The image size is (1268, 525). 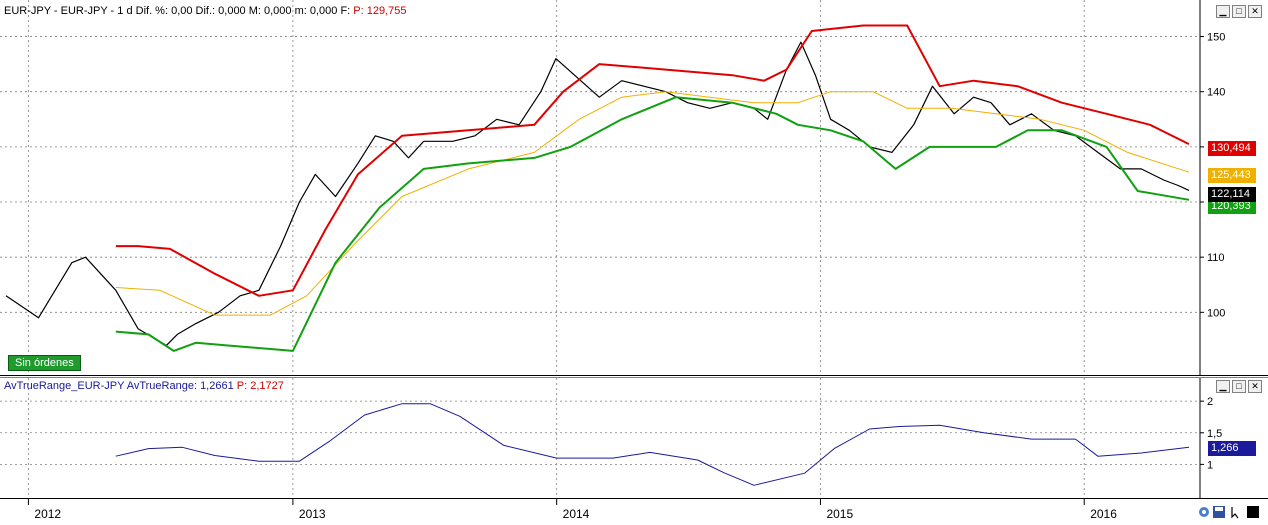 I want to click on middle-band-value-tag: 125,443, so click(x=1232, y=175).